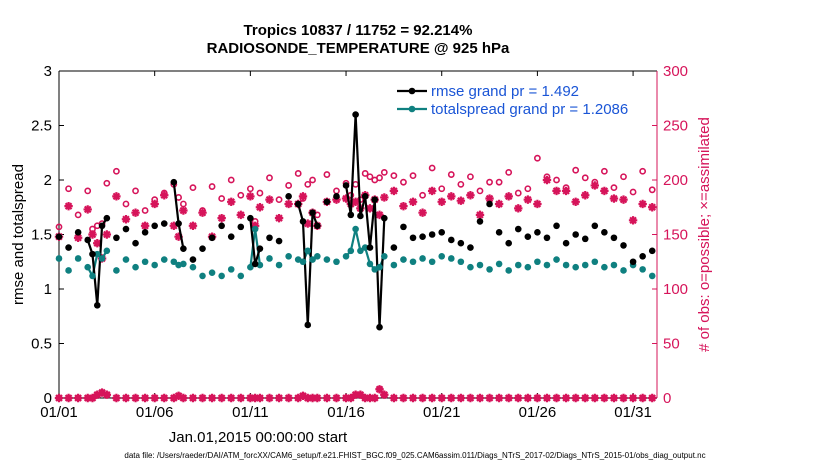  I want to click on y2-tick-label: 50, so click(671, 344).